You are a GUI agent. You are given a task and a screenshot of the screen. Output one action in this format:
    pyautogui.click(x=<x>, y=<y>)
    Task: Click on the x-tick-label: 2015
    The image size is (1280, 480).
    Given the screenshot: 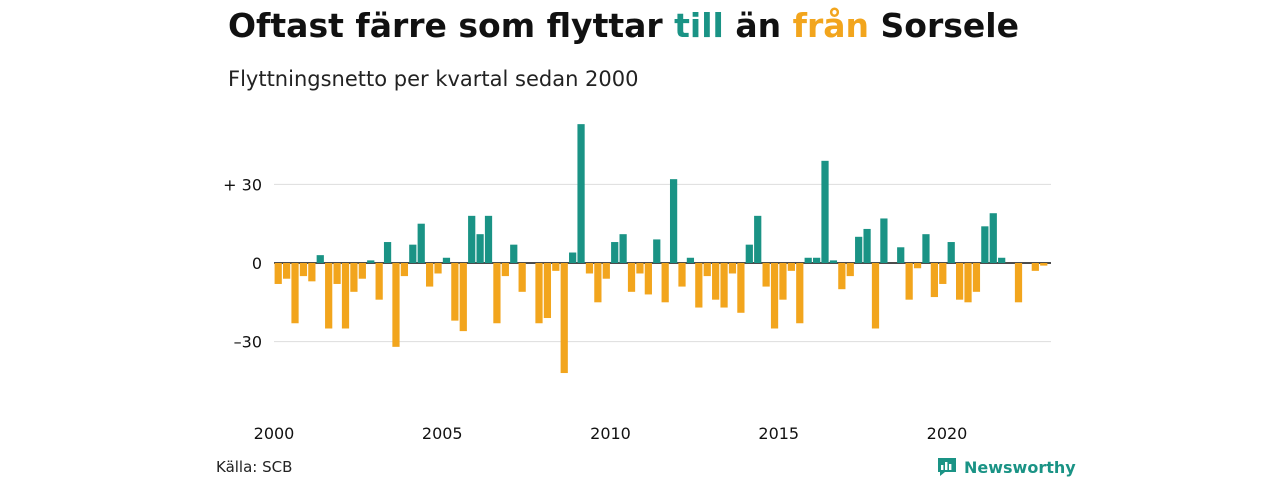 What is the action you would take?
    pyautogui.click(x=778, y=433)
    